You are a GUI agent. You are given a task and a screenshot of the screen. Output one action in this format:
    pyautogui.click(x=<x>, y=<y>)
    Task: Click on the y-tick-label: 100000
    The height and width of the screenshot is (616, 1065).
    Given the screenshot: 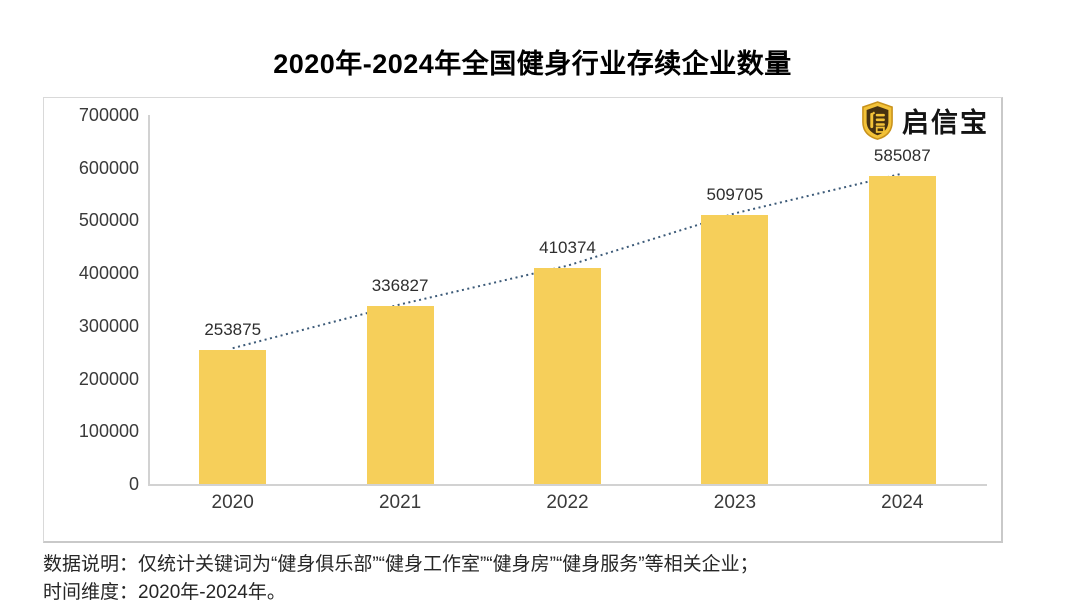 What is the action you would take?
    pyautogui.click(x=108, y=431)
    